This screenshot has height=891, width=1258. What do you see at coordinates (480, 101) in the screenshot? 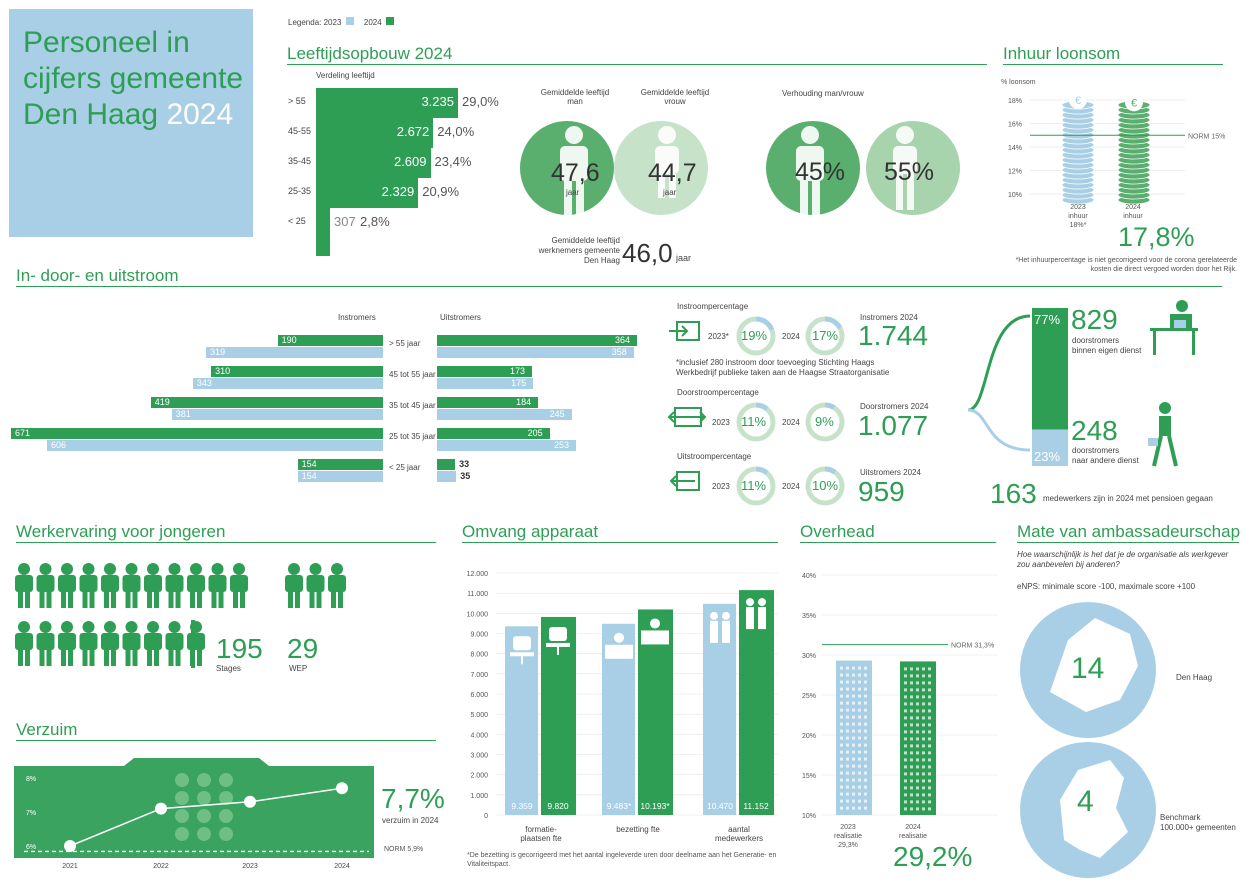
I see `age-bar-pct: 29,0%` at bounding box center [480, 101].